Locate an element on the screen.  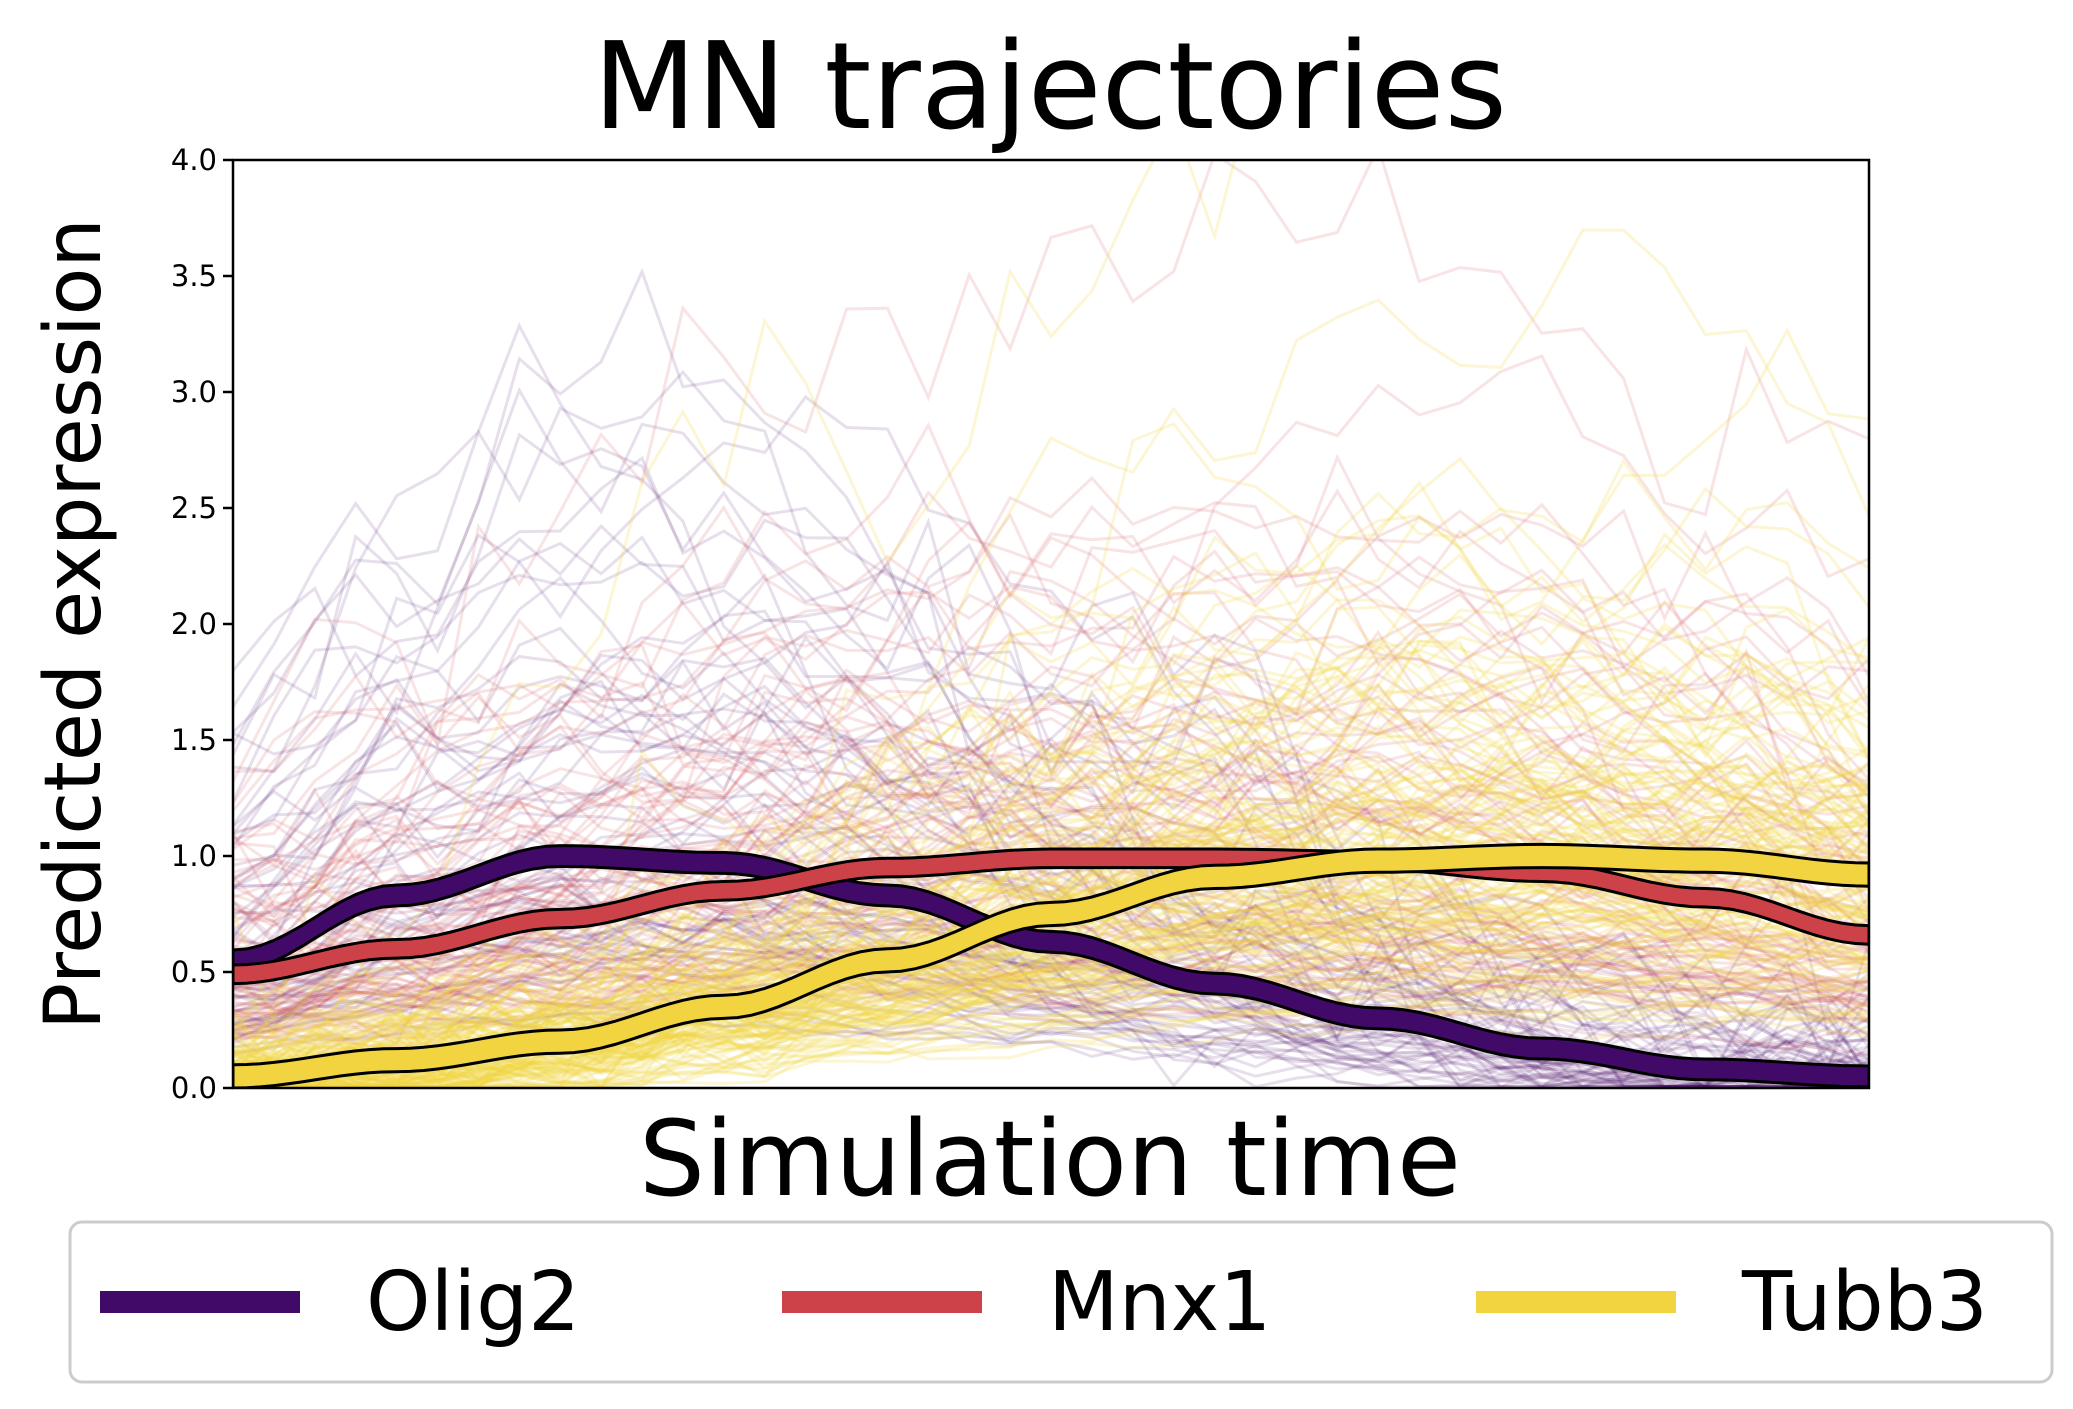
legend-label-mnx1: Mnx1 is located at coordinates (1159, 1302).